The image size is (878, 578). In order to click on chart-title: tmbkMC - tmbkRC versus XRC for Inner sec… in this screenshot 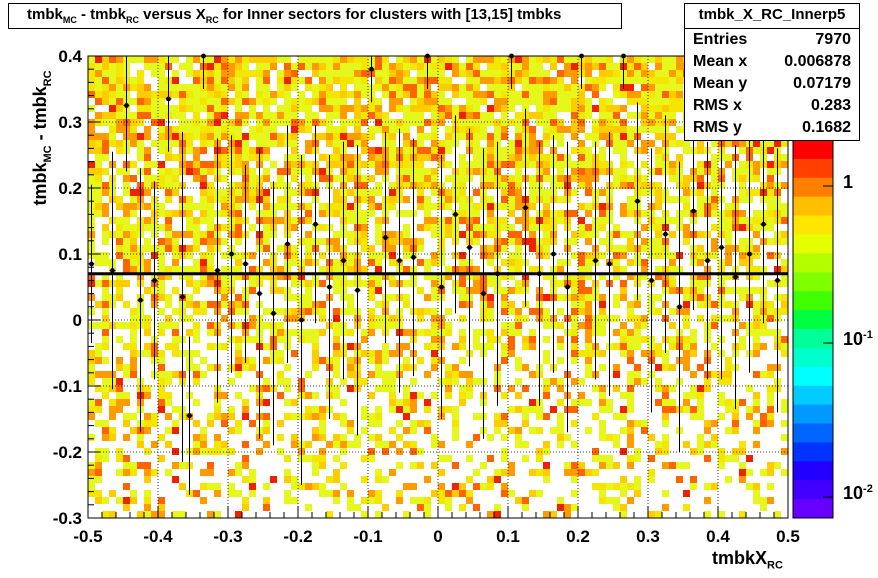, I will do `click(294, 15)`.